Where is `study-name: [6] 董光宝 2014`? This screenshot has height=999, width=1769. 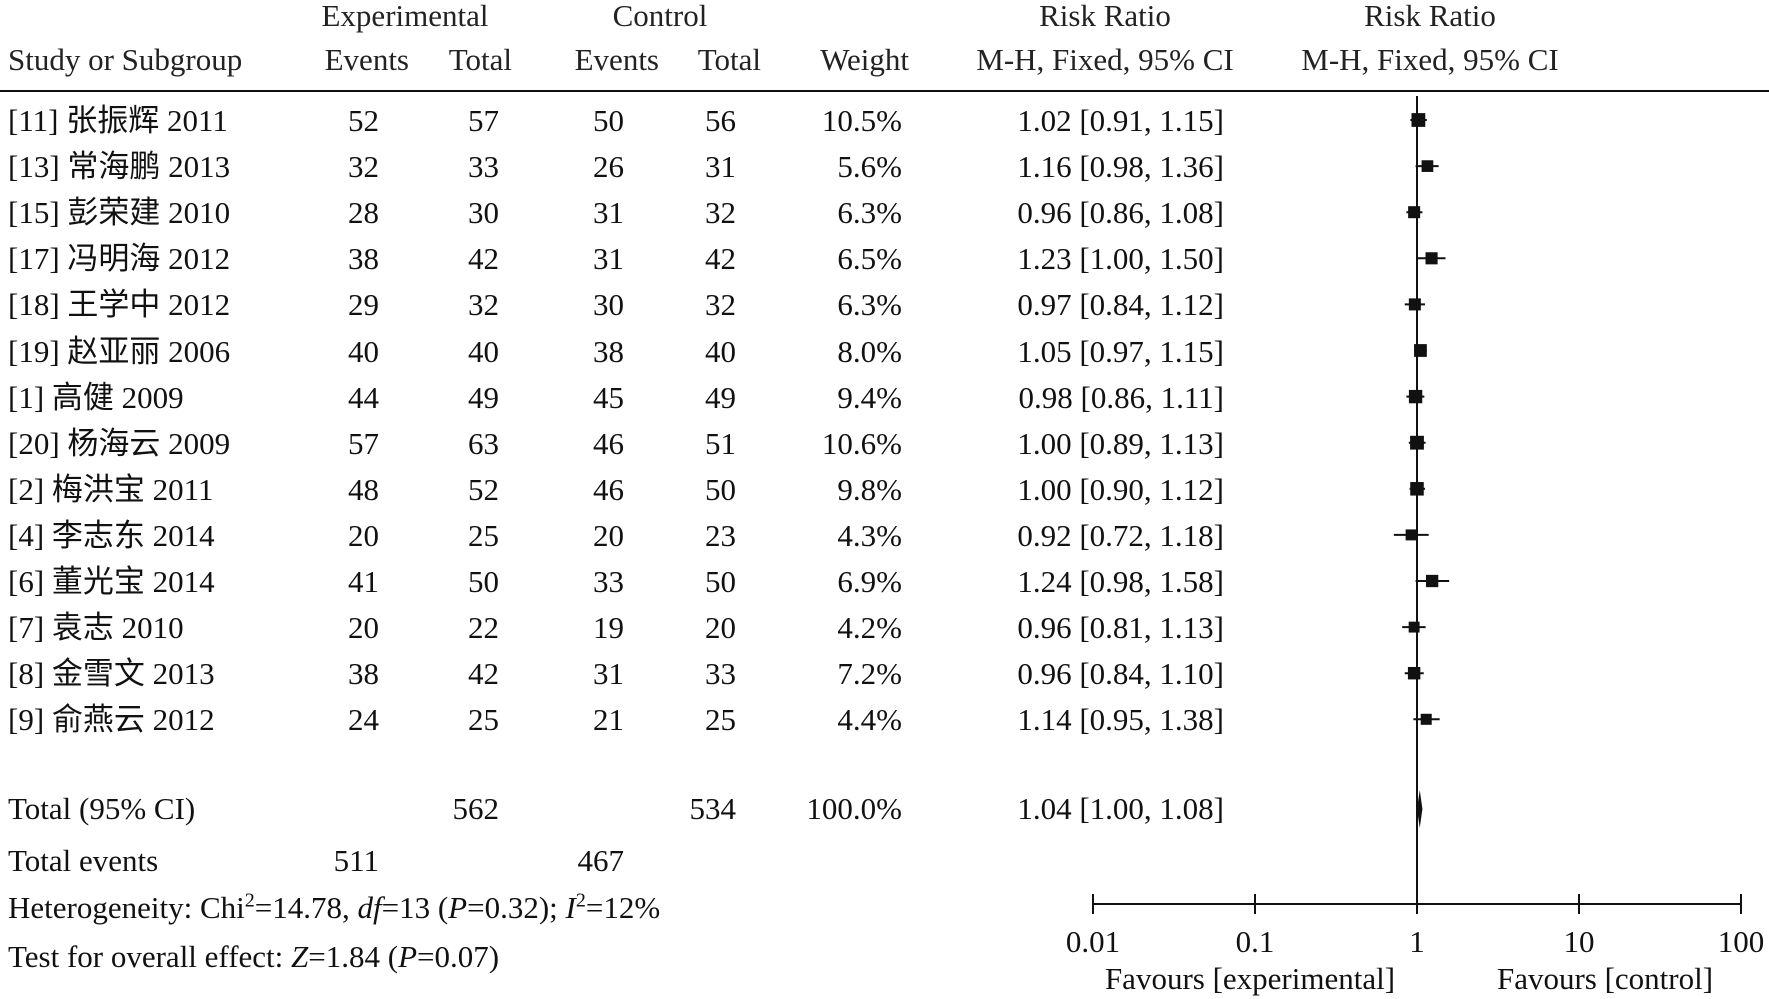
study-name: [6] 董光宝 2014 is located at coordinates (111, 581).